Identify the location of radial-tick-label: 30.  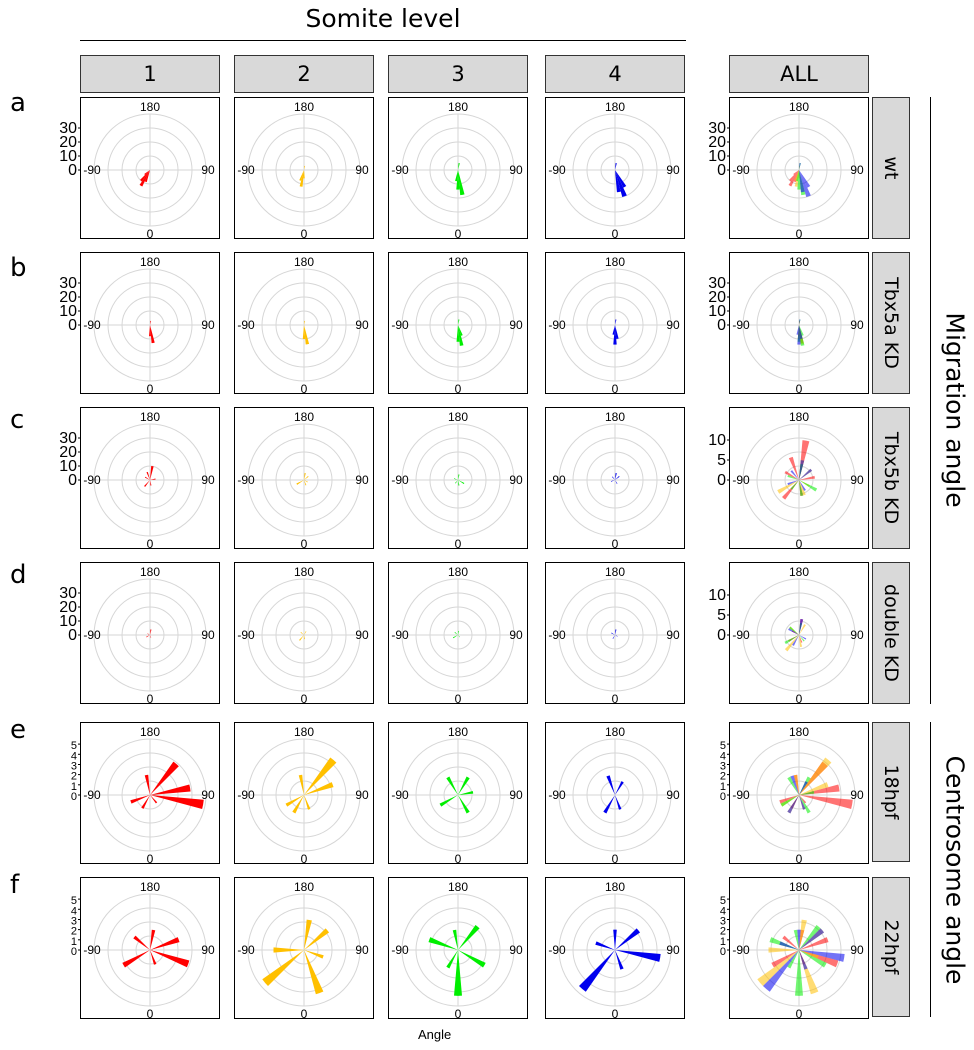
(717, 128).